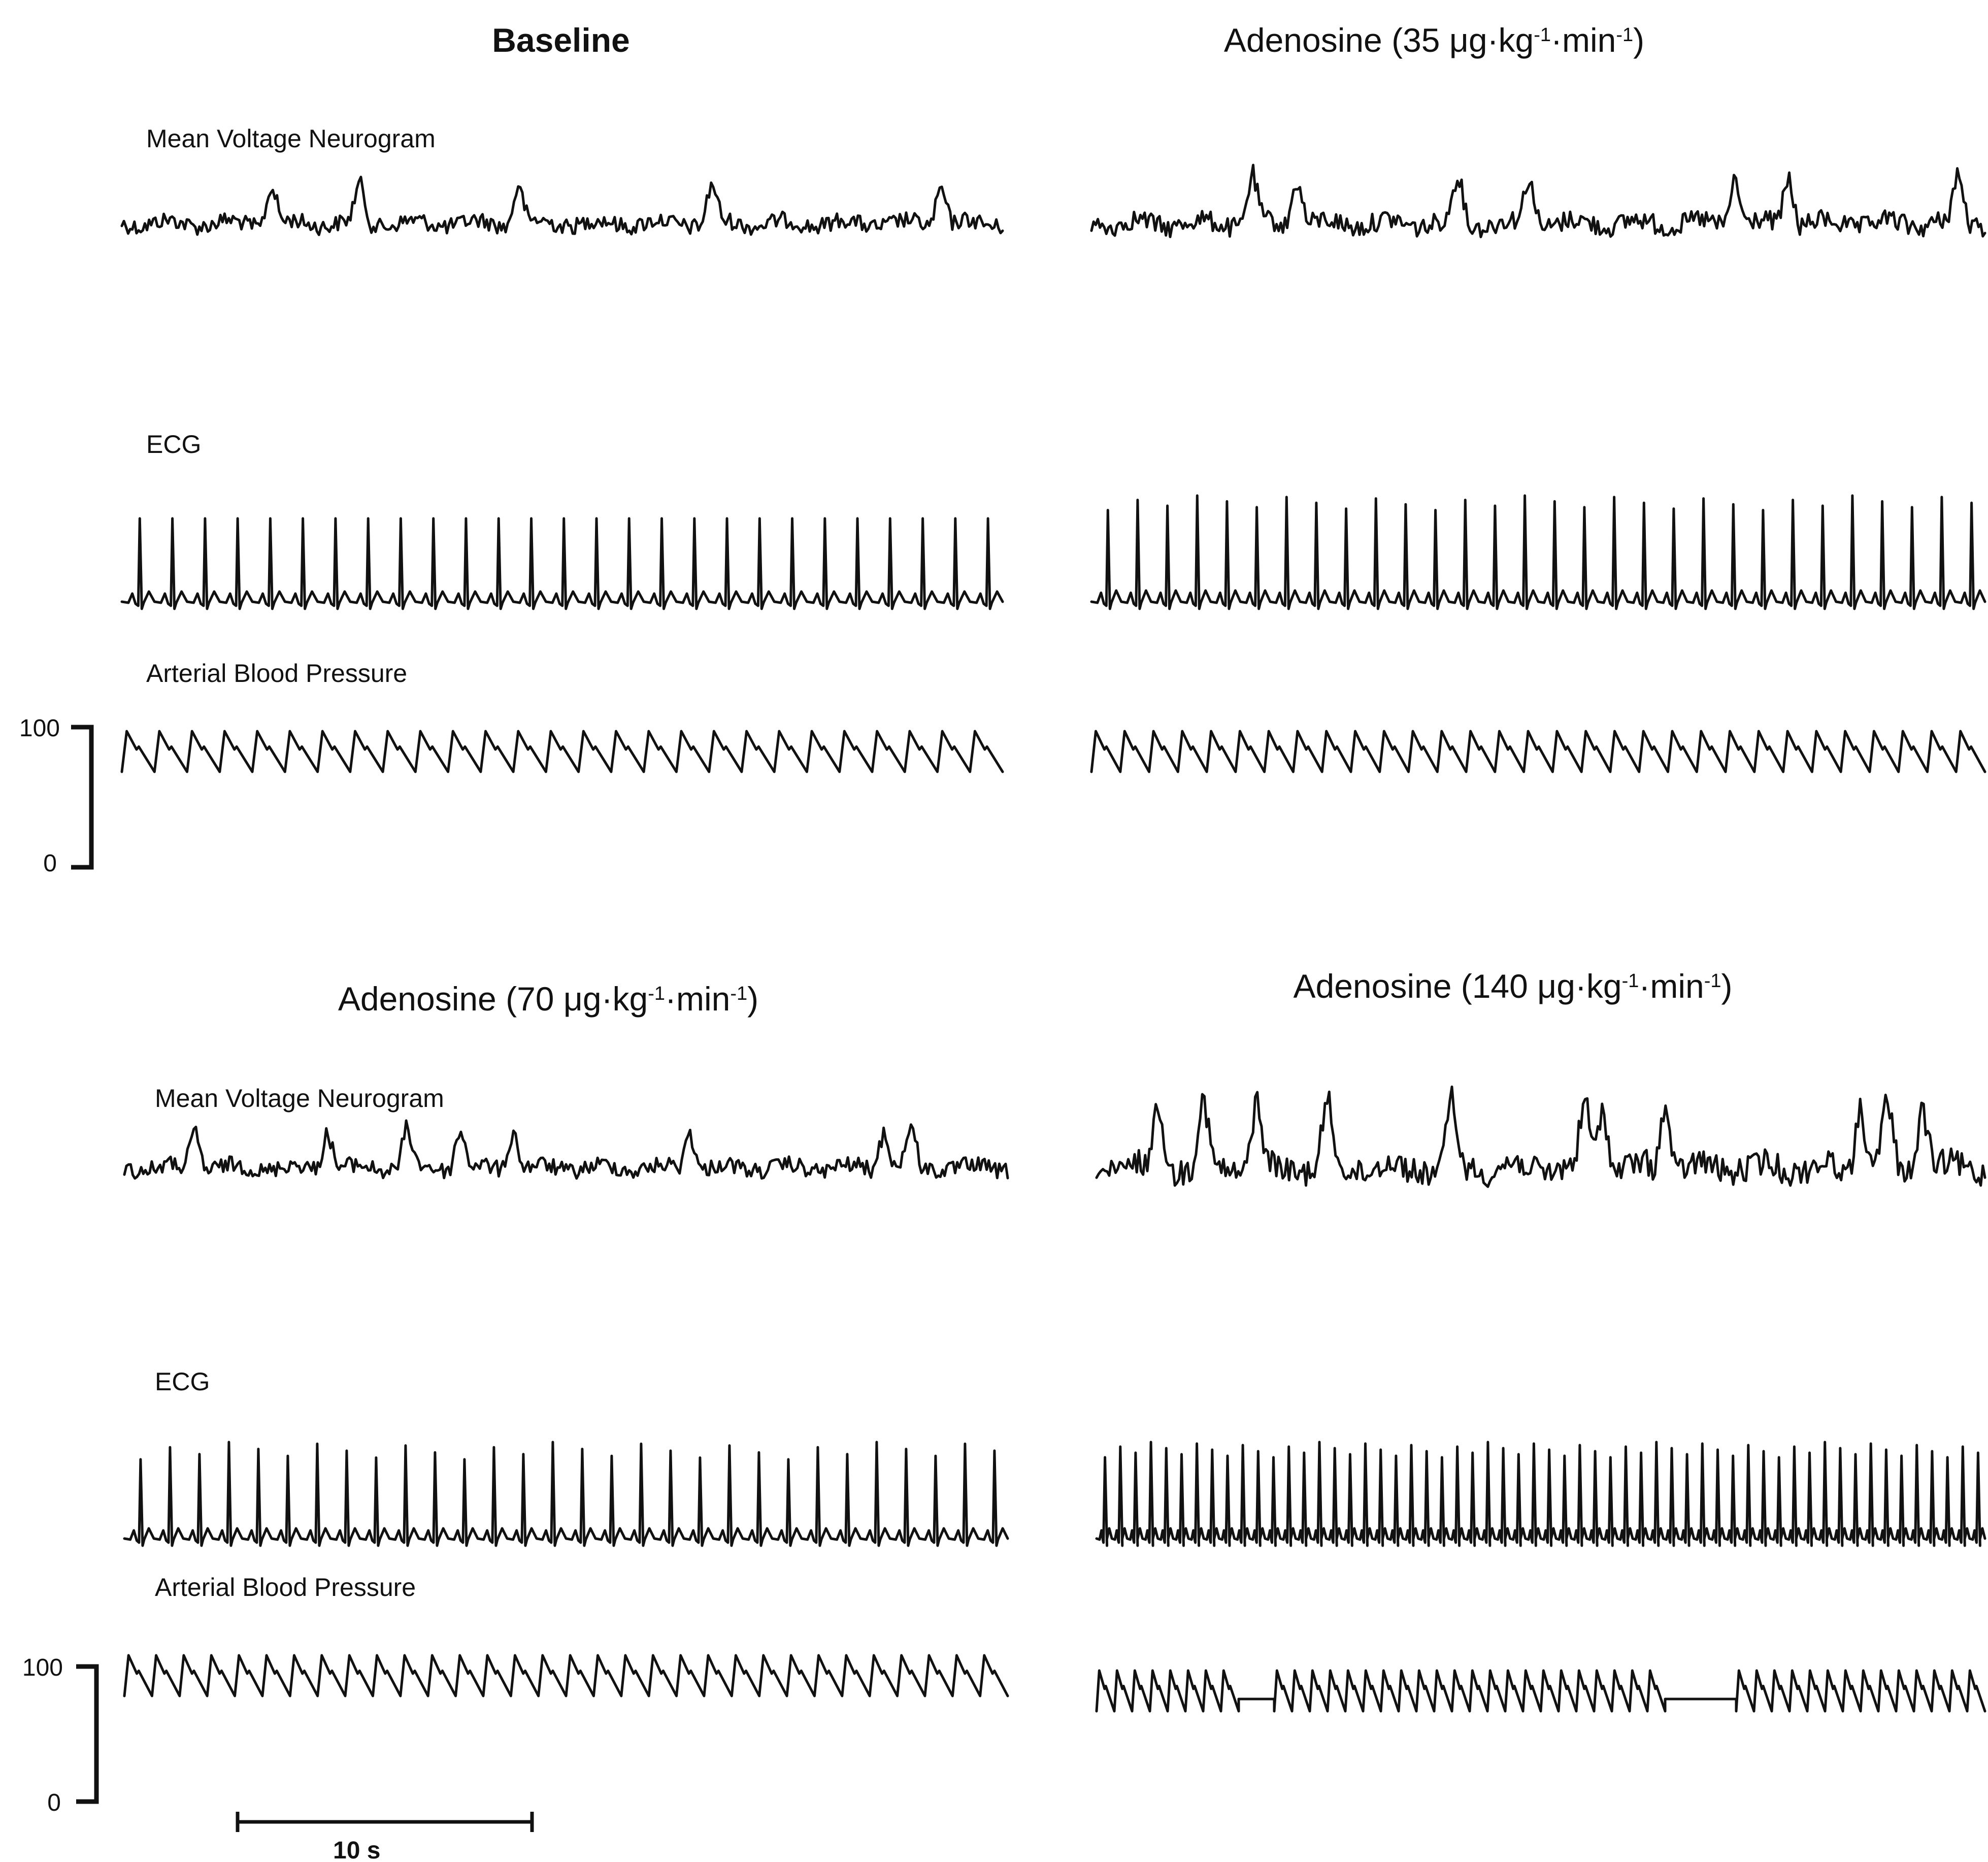 The width and height of the screenshot is (1988, 1862). What do you see at coordinates (356, 1850) in the screenshot?
I see `time-scale-label: 10 s` at bounding box center [356, 1850].